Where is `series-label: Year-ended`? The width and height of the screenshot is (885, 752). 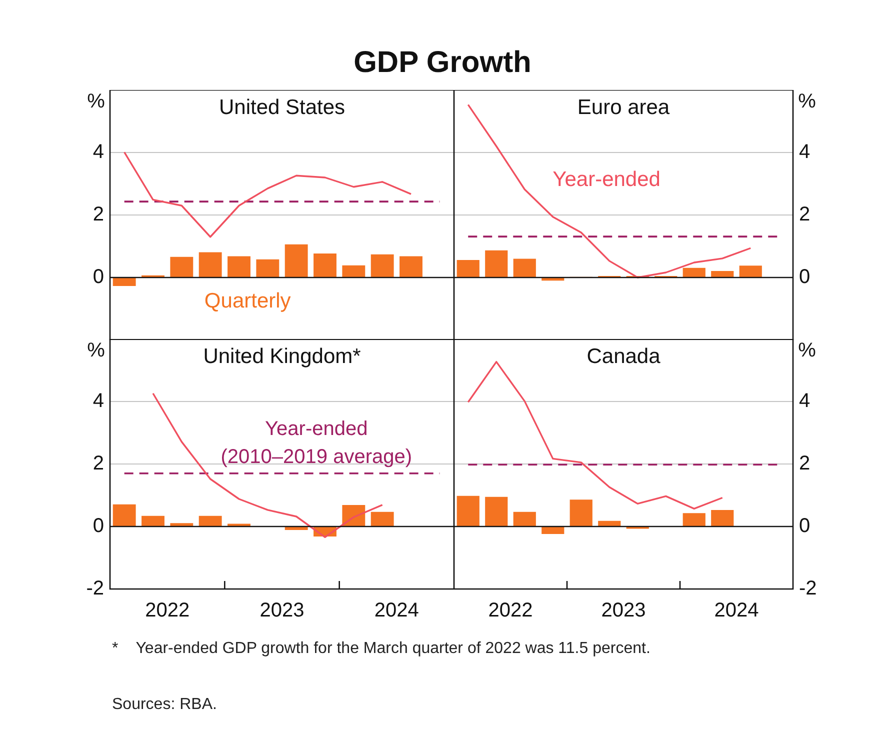 series-label: Year-ended is located at coordinates (606, 179).